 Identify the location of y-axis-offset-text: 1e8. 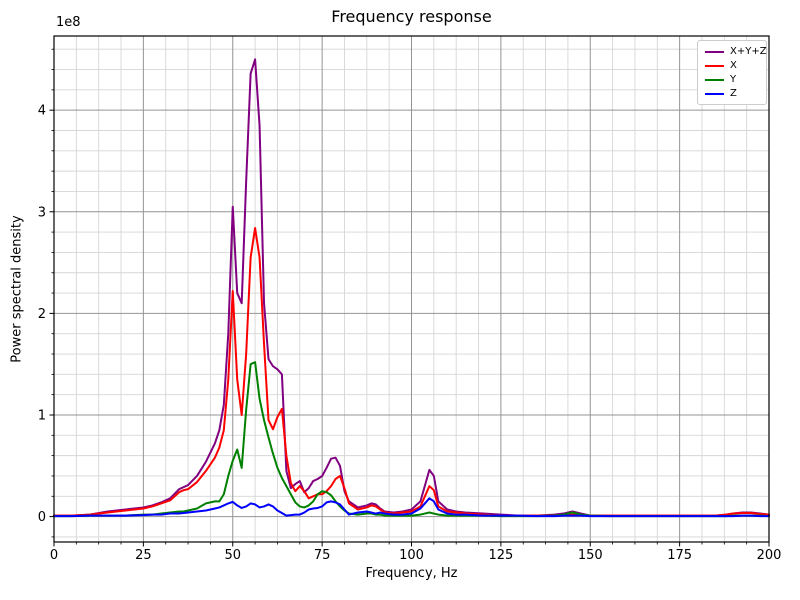
(68, 22).